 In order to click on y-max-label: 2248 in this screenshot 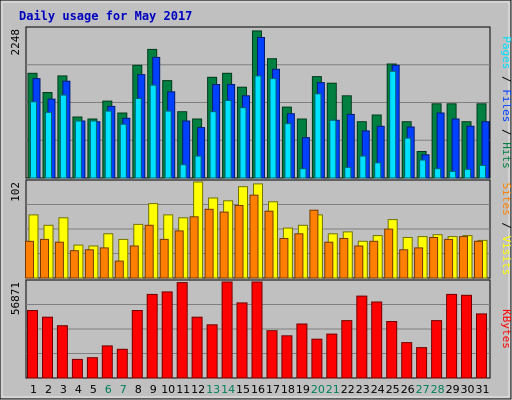, I will do `click(15, 42)`.